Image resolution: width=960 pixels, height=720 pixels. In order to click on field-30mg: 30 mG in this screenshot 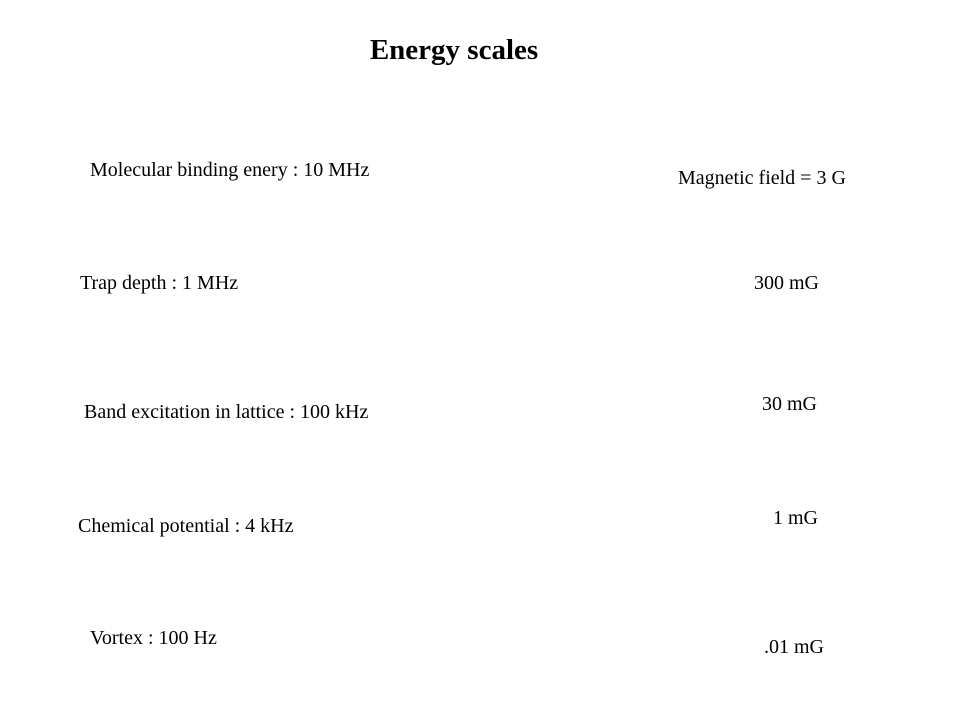, I will do `click(789, 404)`.